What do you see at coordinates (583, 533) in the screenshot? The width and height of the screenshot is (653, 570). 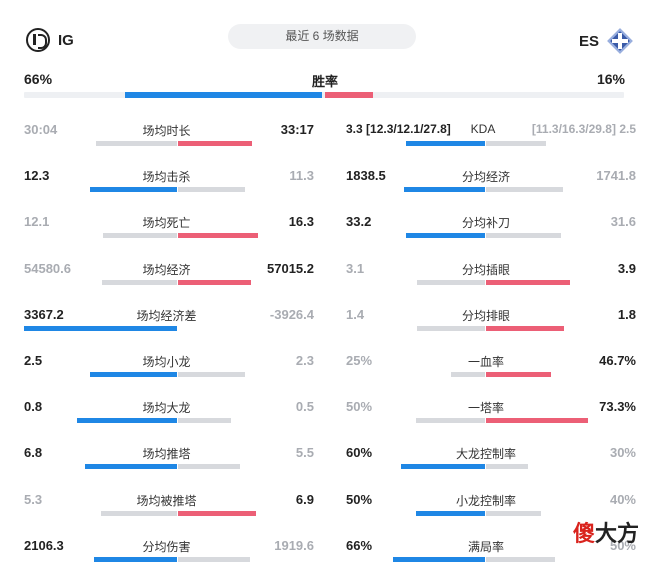 I see `watermark-first-char: 傻` at bounding box center [583, 533].